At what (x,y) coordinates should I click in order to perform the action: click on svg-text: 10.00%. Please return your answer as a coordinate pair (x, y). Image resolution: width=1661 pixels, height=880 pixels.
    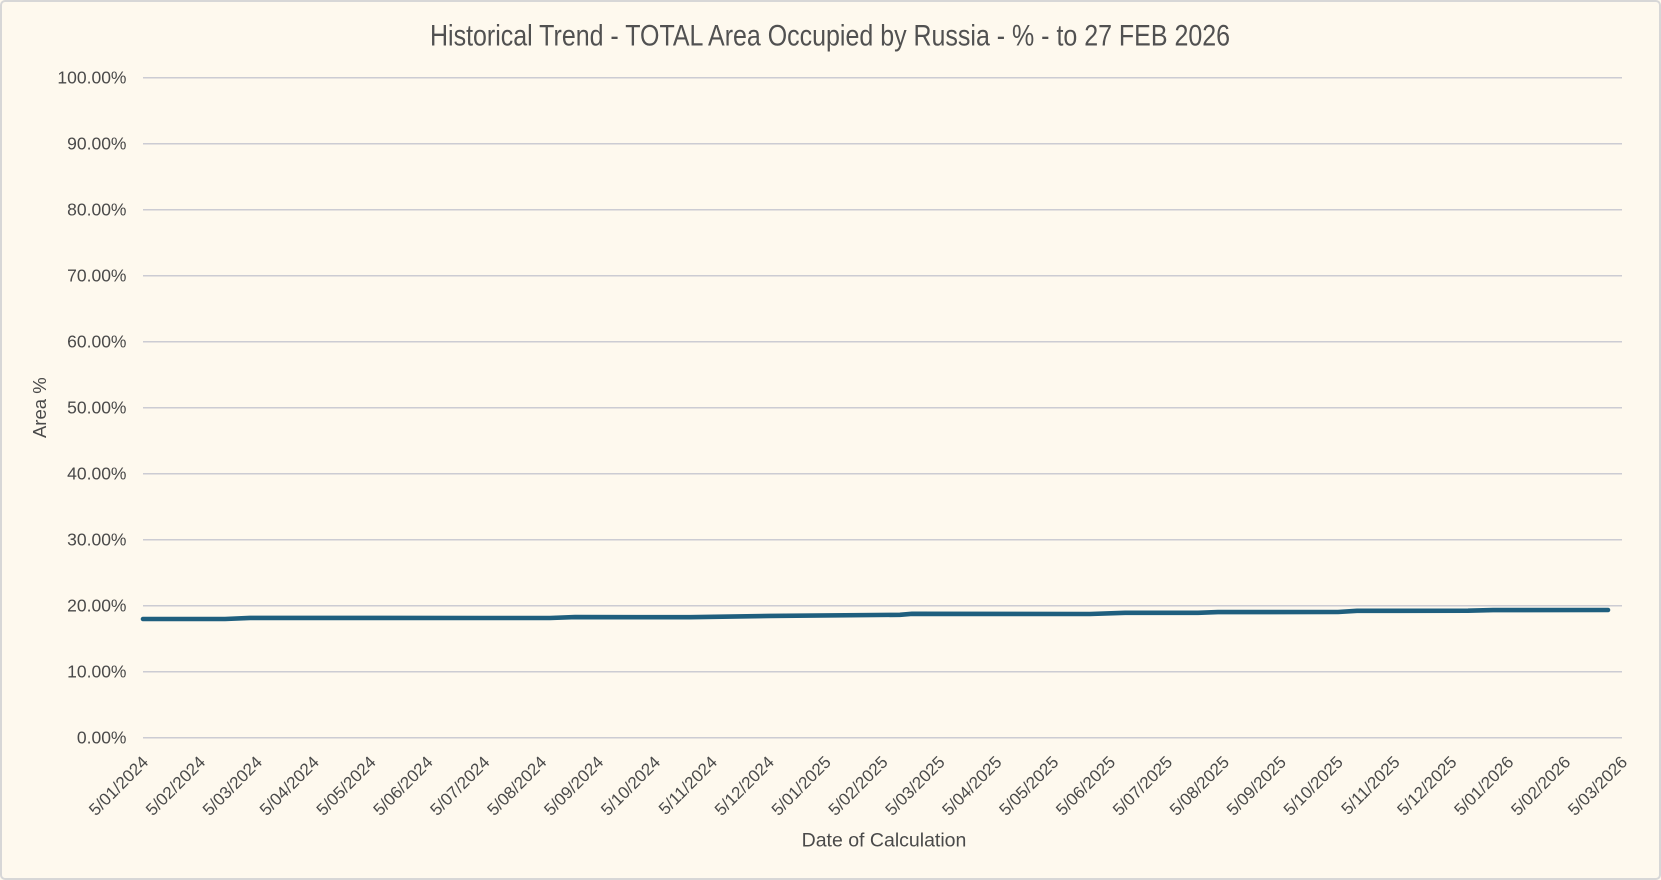
    Looking at the image, I should click on (96, 672).